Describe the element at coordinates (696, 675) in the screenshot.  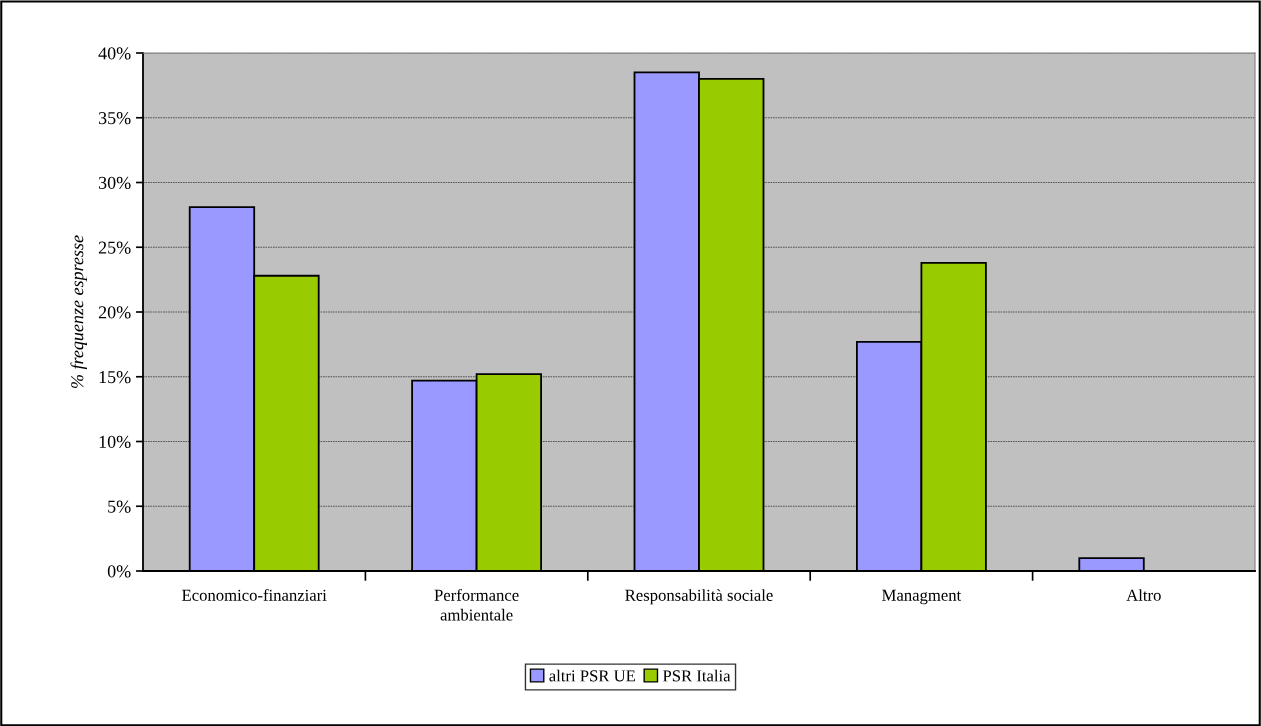
I see `legend-label: PSR Italia` at that location.